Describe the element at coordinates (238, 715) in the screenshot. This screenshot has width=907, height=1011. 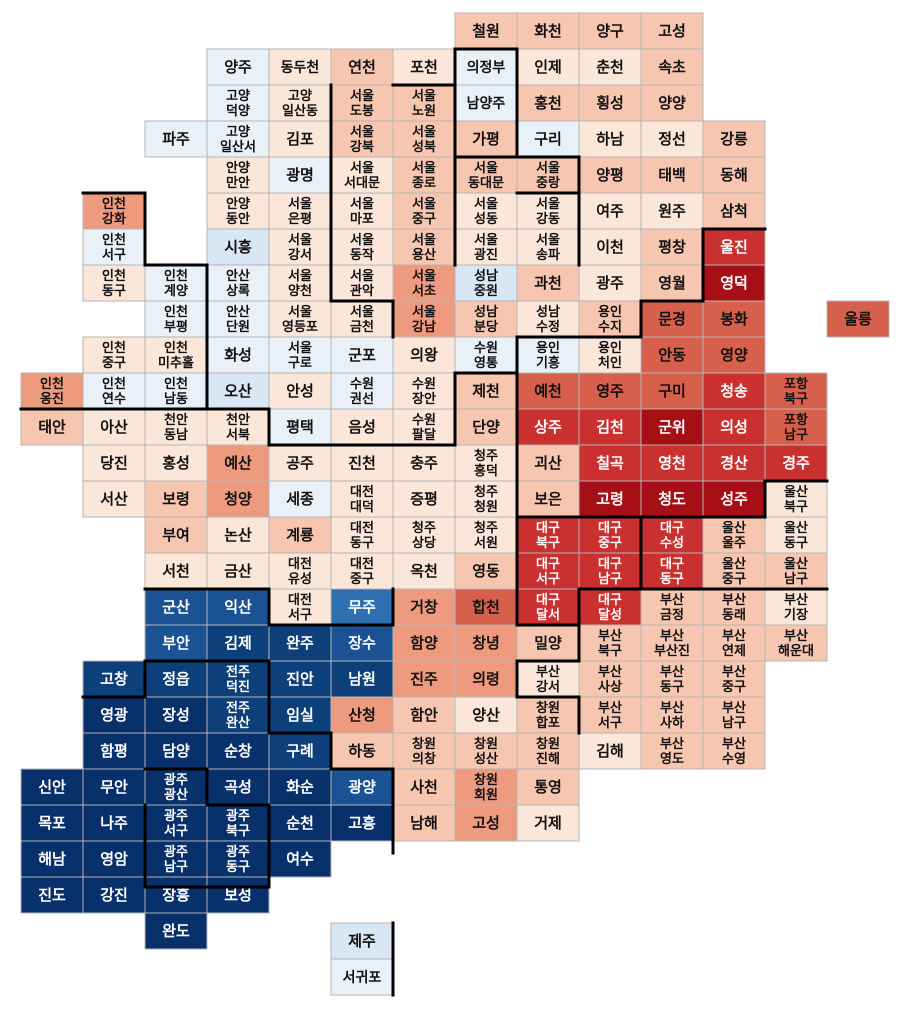
I see `district-tile: 전주 완산` at that location.